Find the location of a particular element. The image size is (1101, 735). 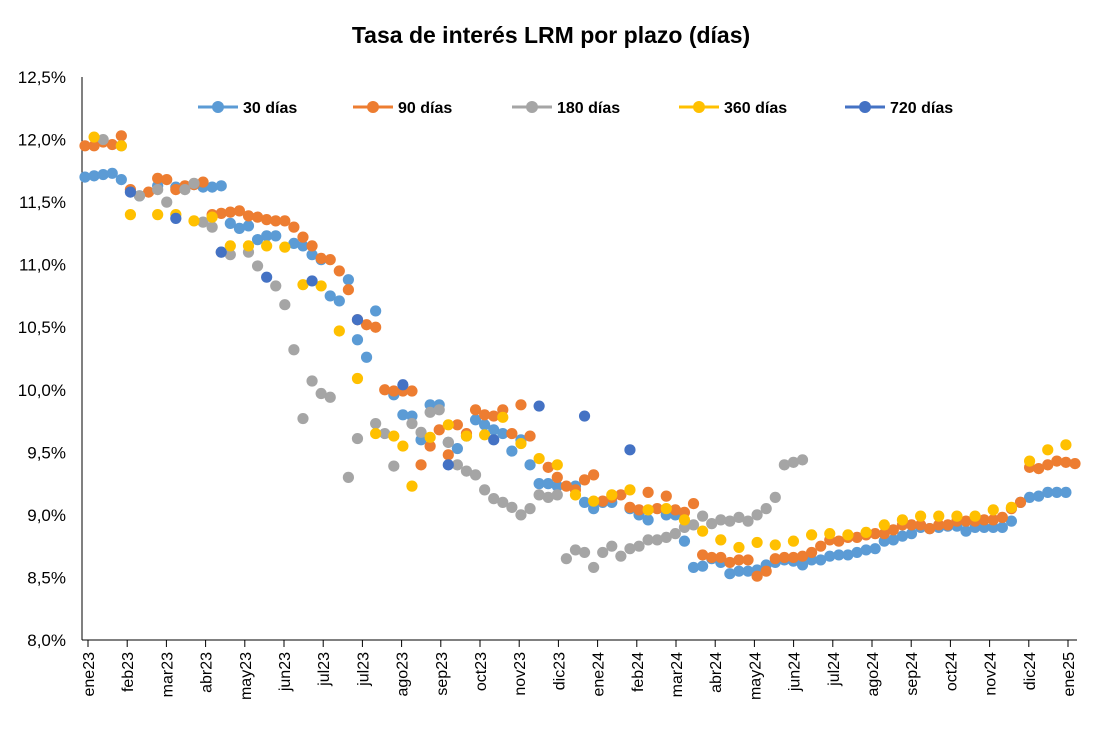

legend-label: 180 días is located at coordinates (588, 108).